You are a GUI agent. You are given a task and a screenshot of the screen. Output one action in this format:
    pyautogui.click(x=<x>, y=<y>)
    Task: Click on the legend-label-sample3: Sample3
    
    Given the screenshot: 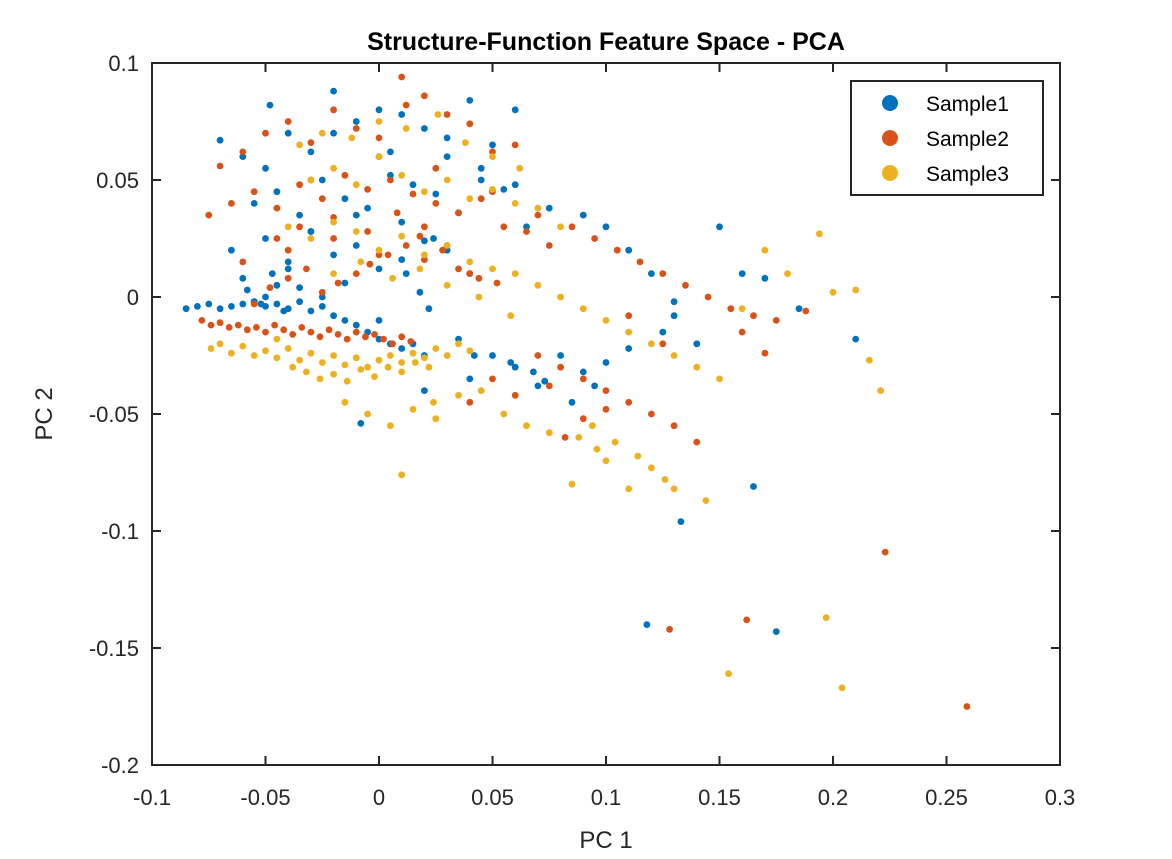 What is the action you would take?
    pyautogui.click(x=967, y=174)
    